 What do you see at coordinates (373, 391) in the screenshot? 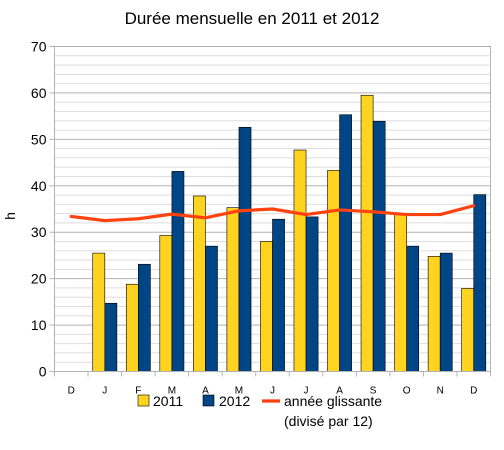
I see `x-tick-label: S` at bounding box center [373, 391].